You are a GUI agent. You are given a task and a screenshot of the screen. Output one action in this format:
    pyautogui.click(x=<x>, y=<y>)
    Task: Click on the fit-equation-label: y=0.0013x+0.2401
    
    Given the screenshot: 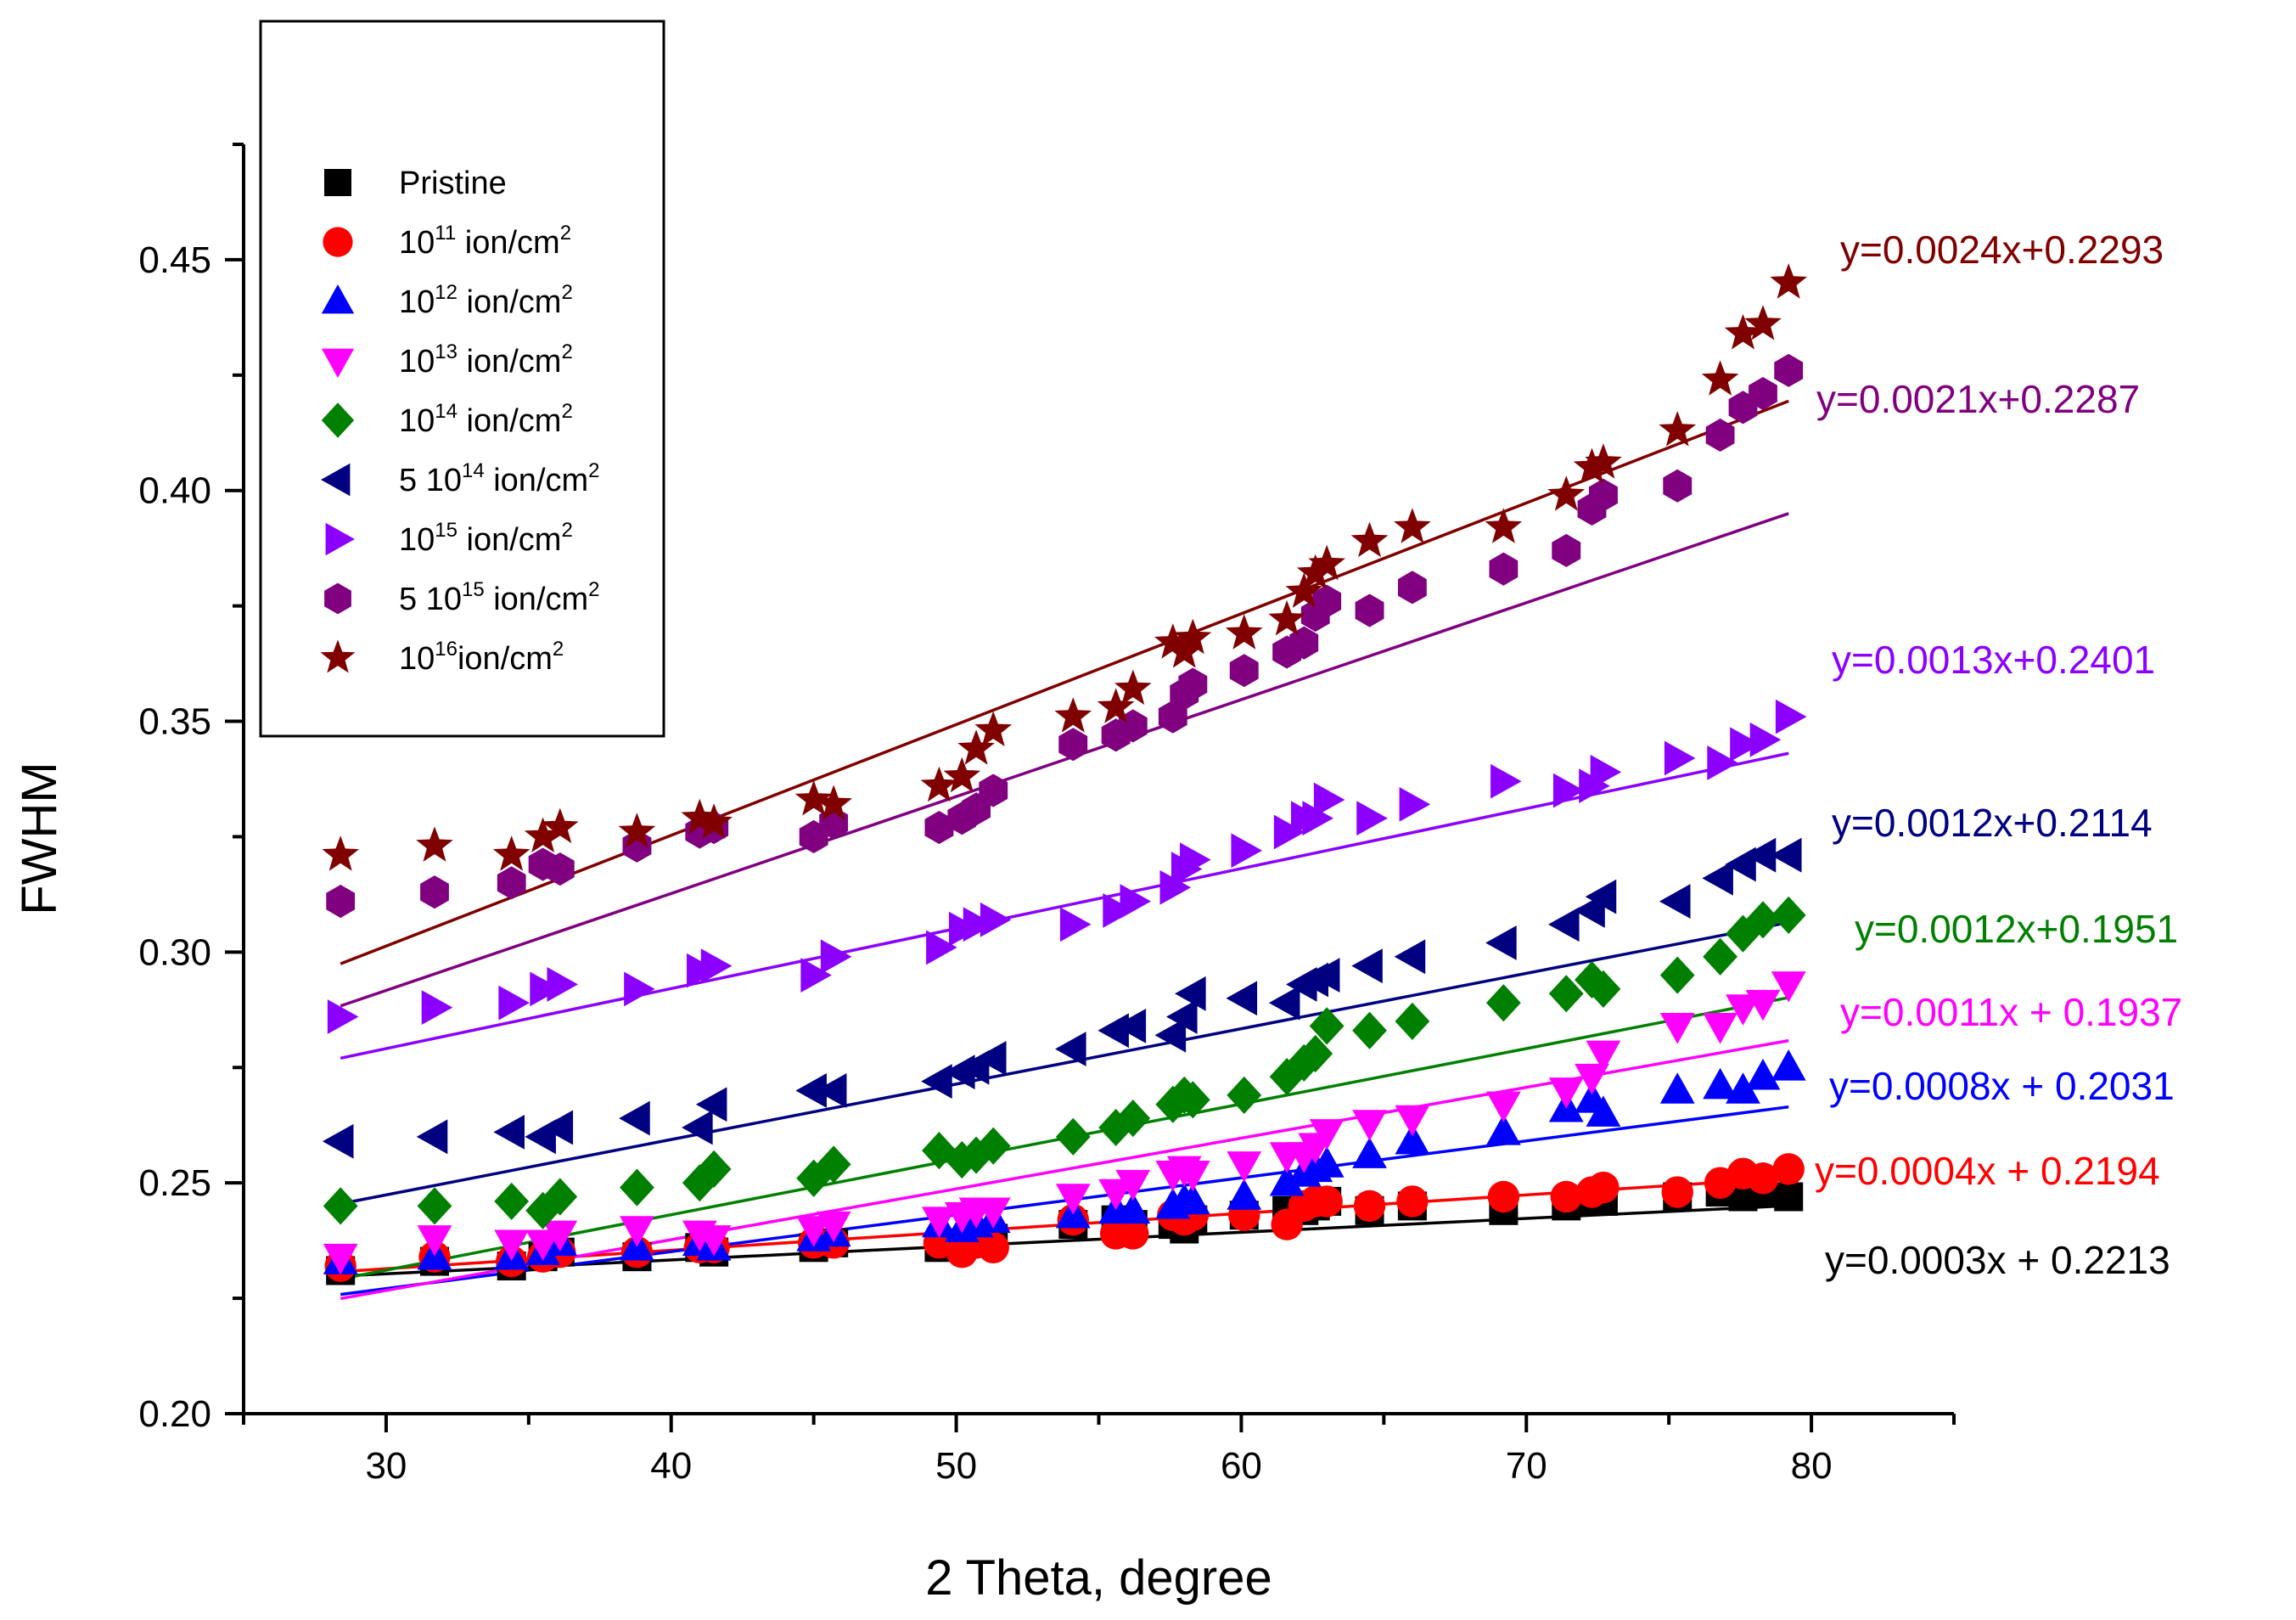 What is the action you would take?
    pyautogui.click(x=1993, y=660)
    